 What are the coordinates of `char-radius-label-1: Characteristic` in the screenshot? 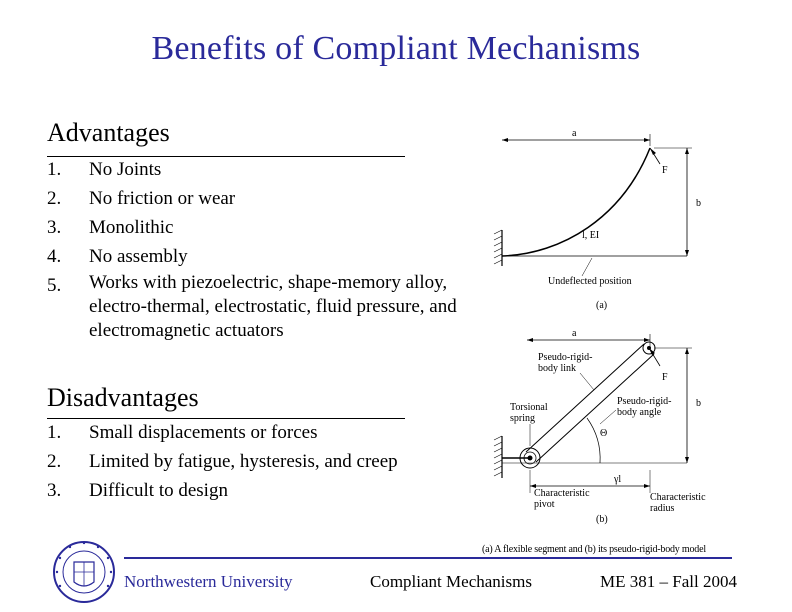 It's located at (678, 497).